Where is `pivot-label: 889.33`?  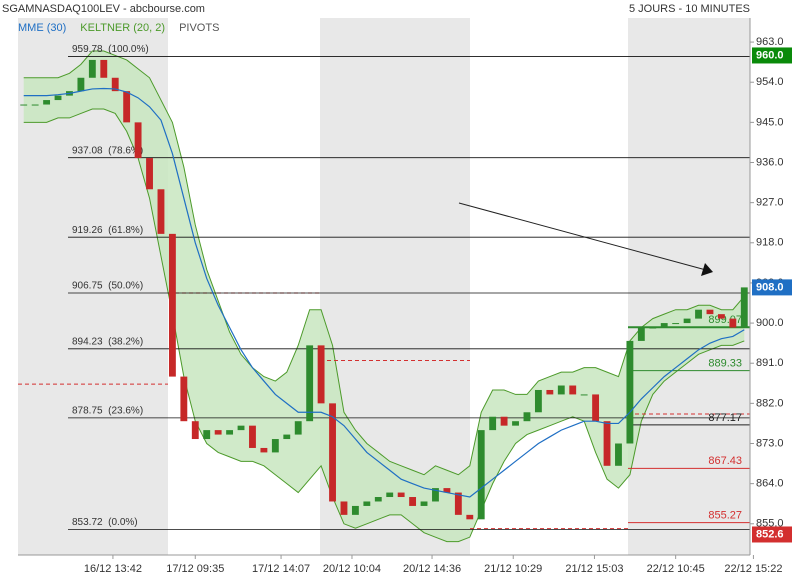
pivot-label: 889.33 is located at coordinates (725, 364).